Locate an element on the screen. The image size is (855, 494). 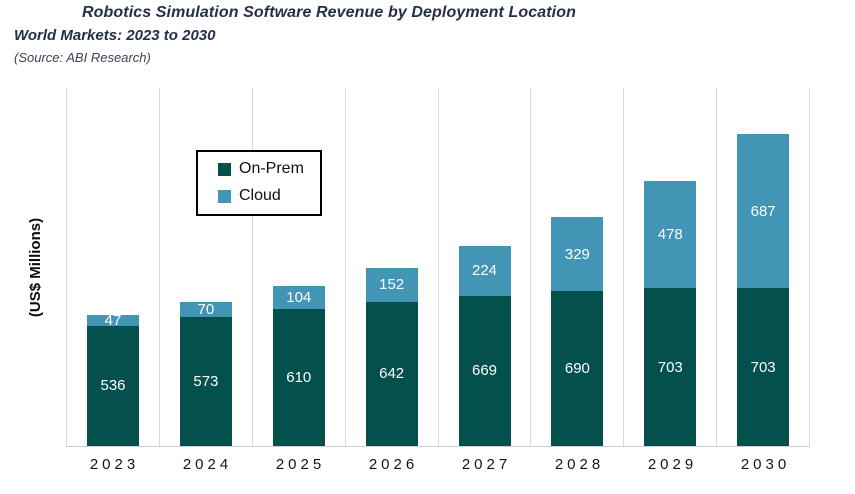
bar-segment-on-prem-2024: 573 is located at coordinates (205, 381).